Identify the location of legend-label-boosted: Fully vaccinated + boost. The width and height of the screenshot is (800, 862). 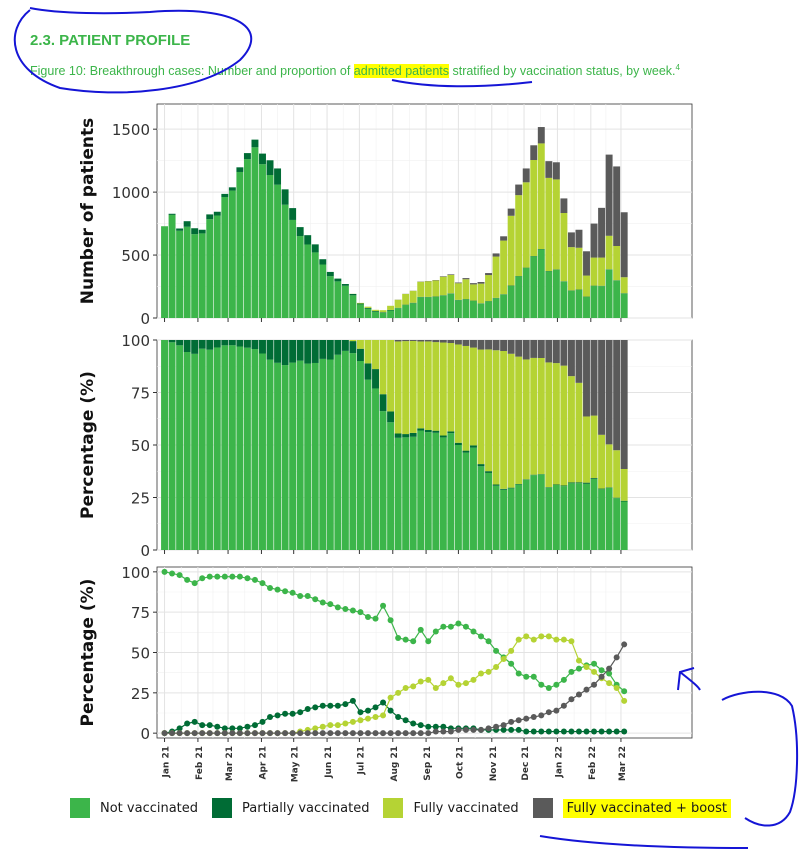
(647, 808).